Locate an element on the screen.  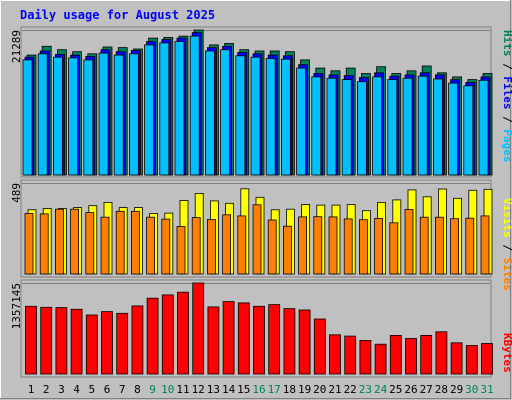
day-label: 29 is located at coordinates (456, 389).